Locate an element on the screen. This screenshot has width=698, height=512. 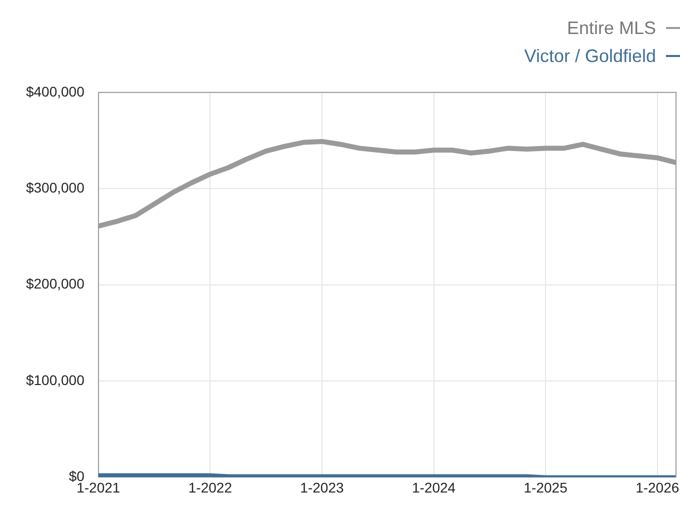
x-tick-label: 1-2024 is located at coordinates (434, 487).